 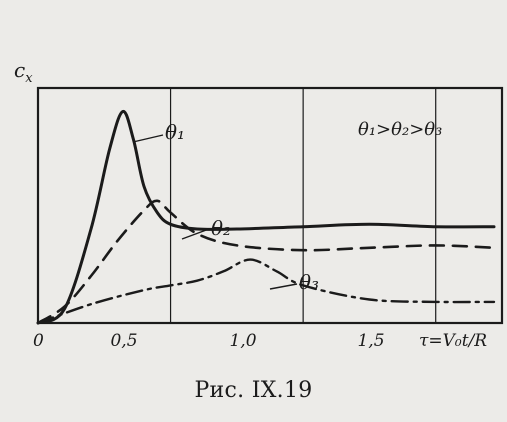 I want to click on origin-label: 0, so click(x=38, y=341).